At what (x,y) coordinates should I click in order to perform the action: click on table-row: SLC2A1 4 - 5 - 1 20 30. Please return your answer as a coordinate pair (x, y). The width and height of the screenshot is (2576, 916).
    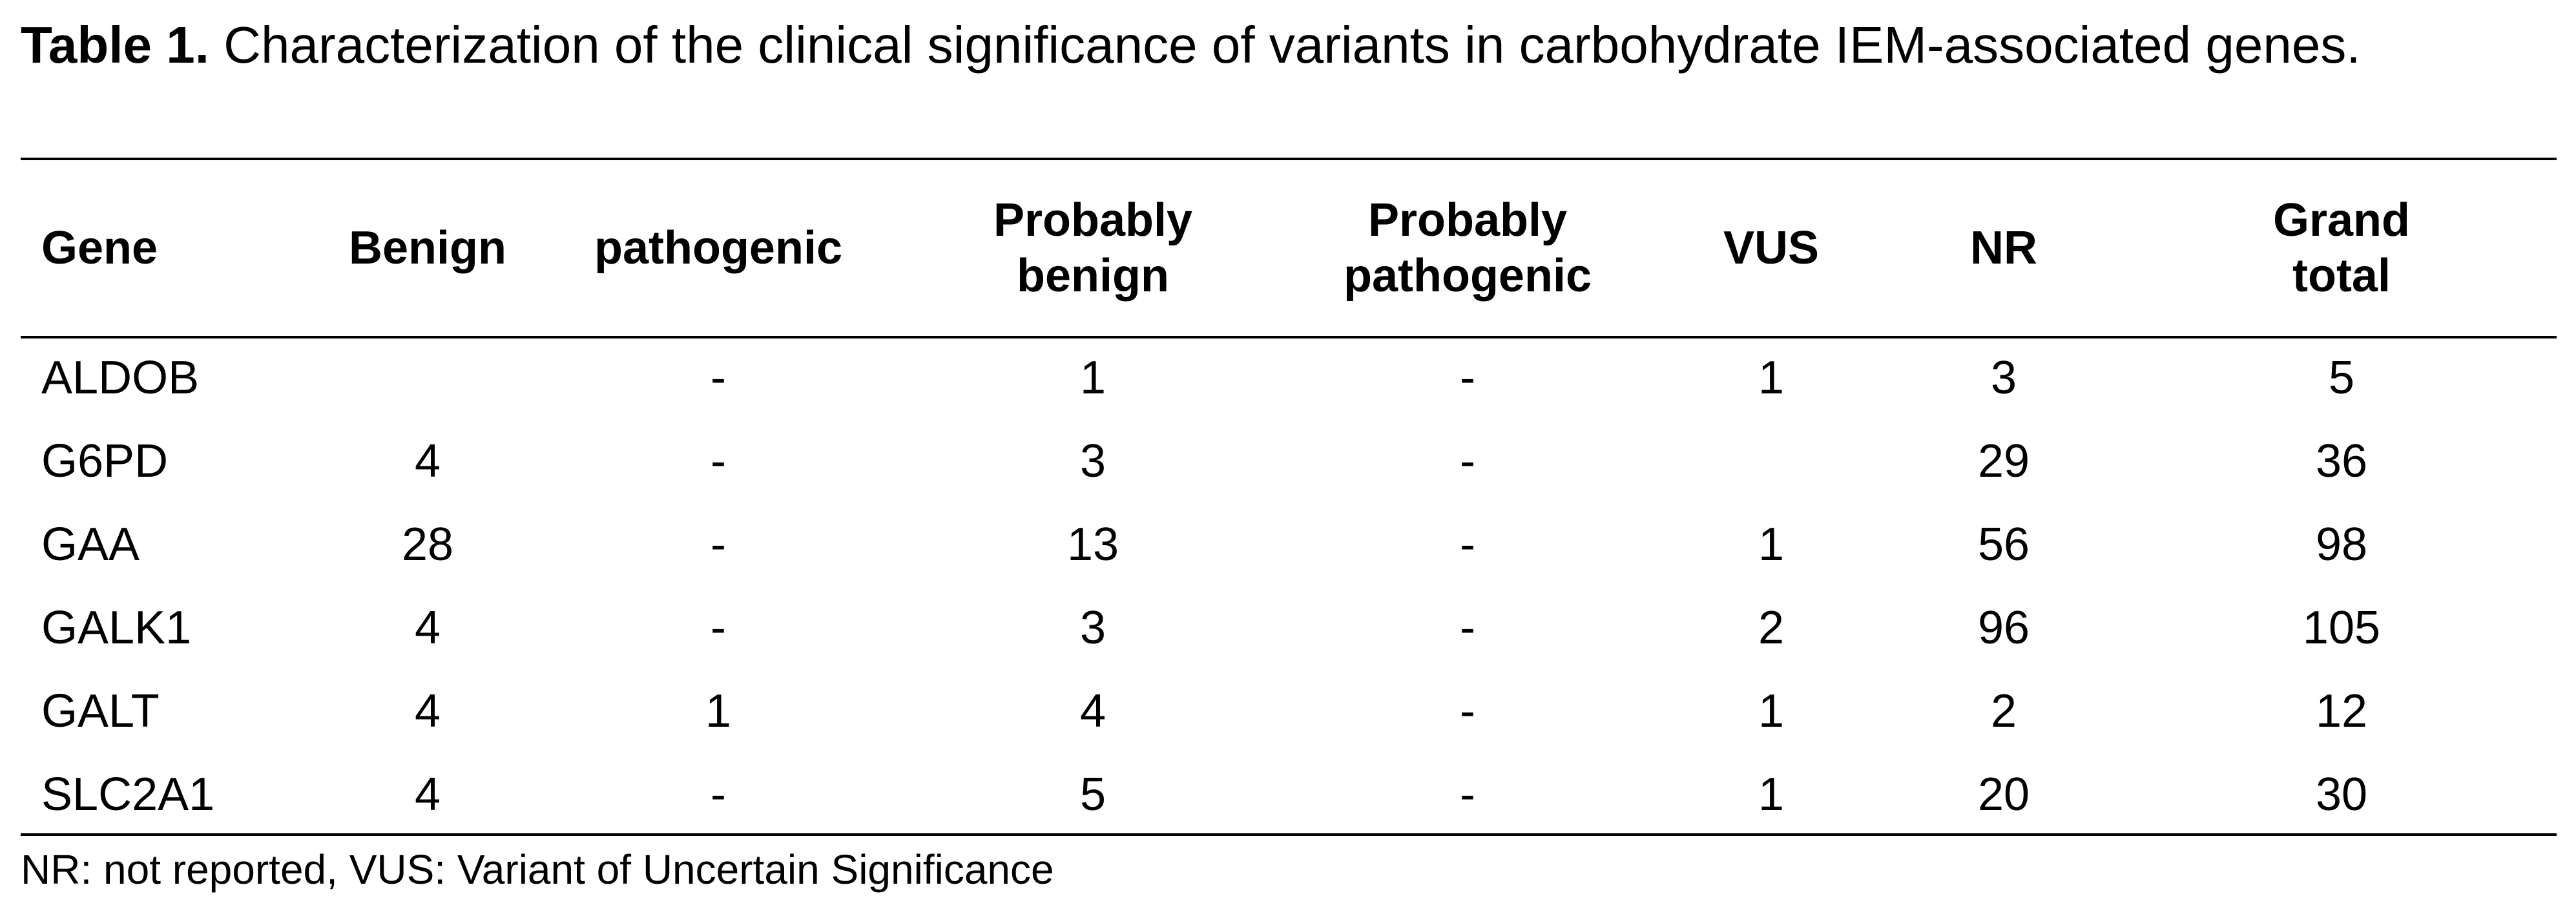
    Looking at the image, I should click on (1289, 794).